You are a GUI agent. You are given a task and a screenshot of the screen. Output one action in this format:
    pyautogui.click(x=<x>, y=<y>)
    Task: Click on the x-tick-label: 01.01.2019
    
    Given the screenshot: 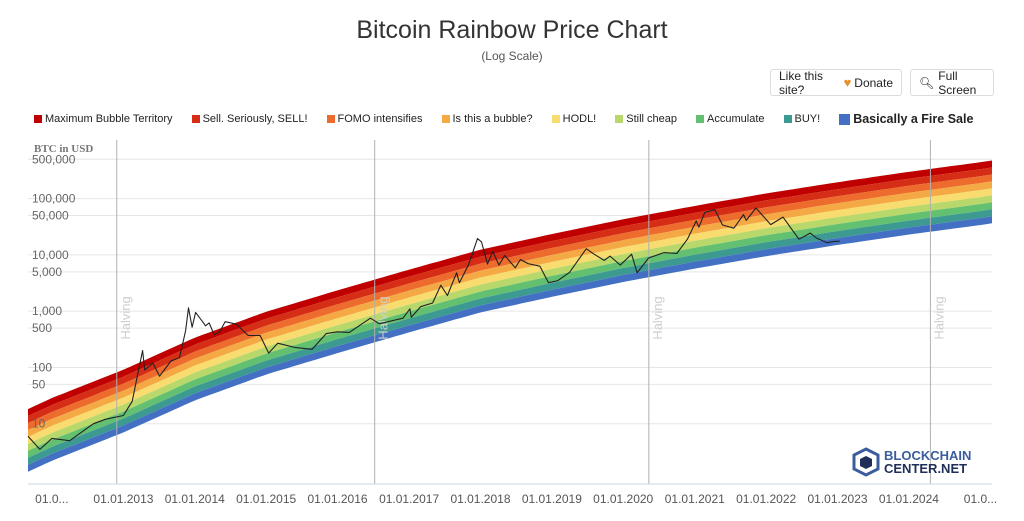 What is the action you would take?
    pyautogui.click(x=552, y=499)
    